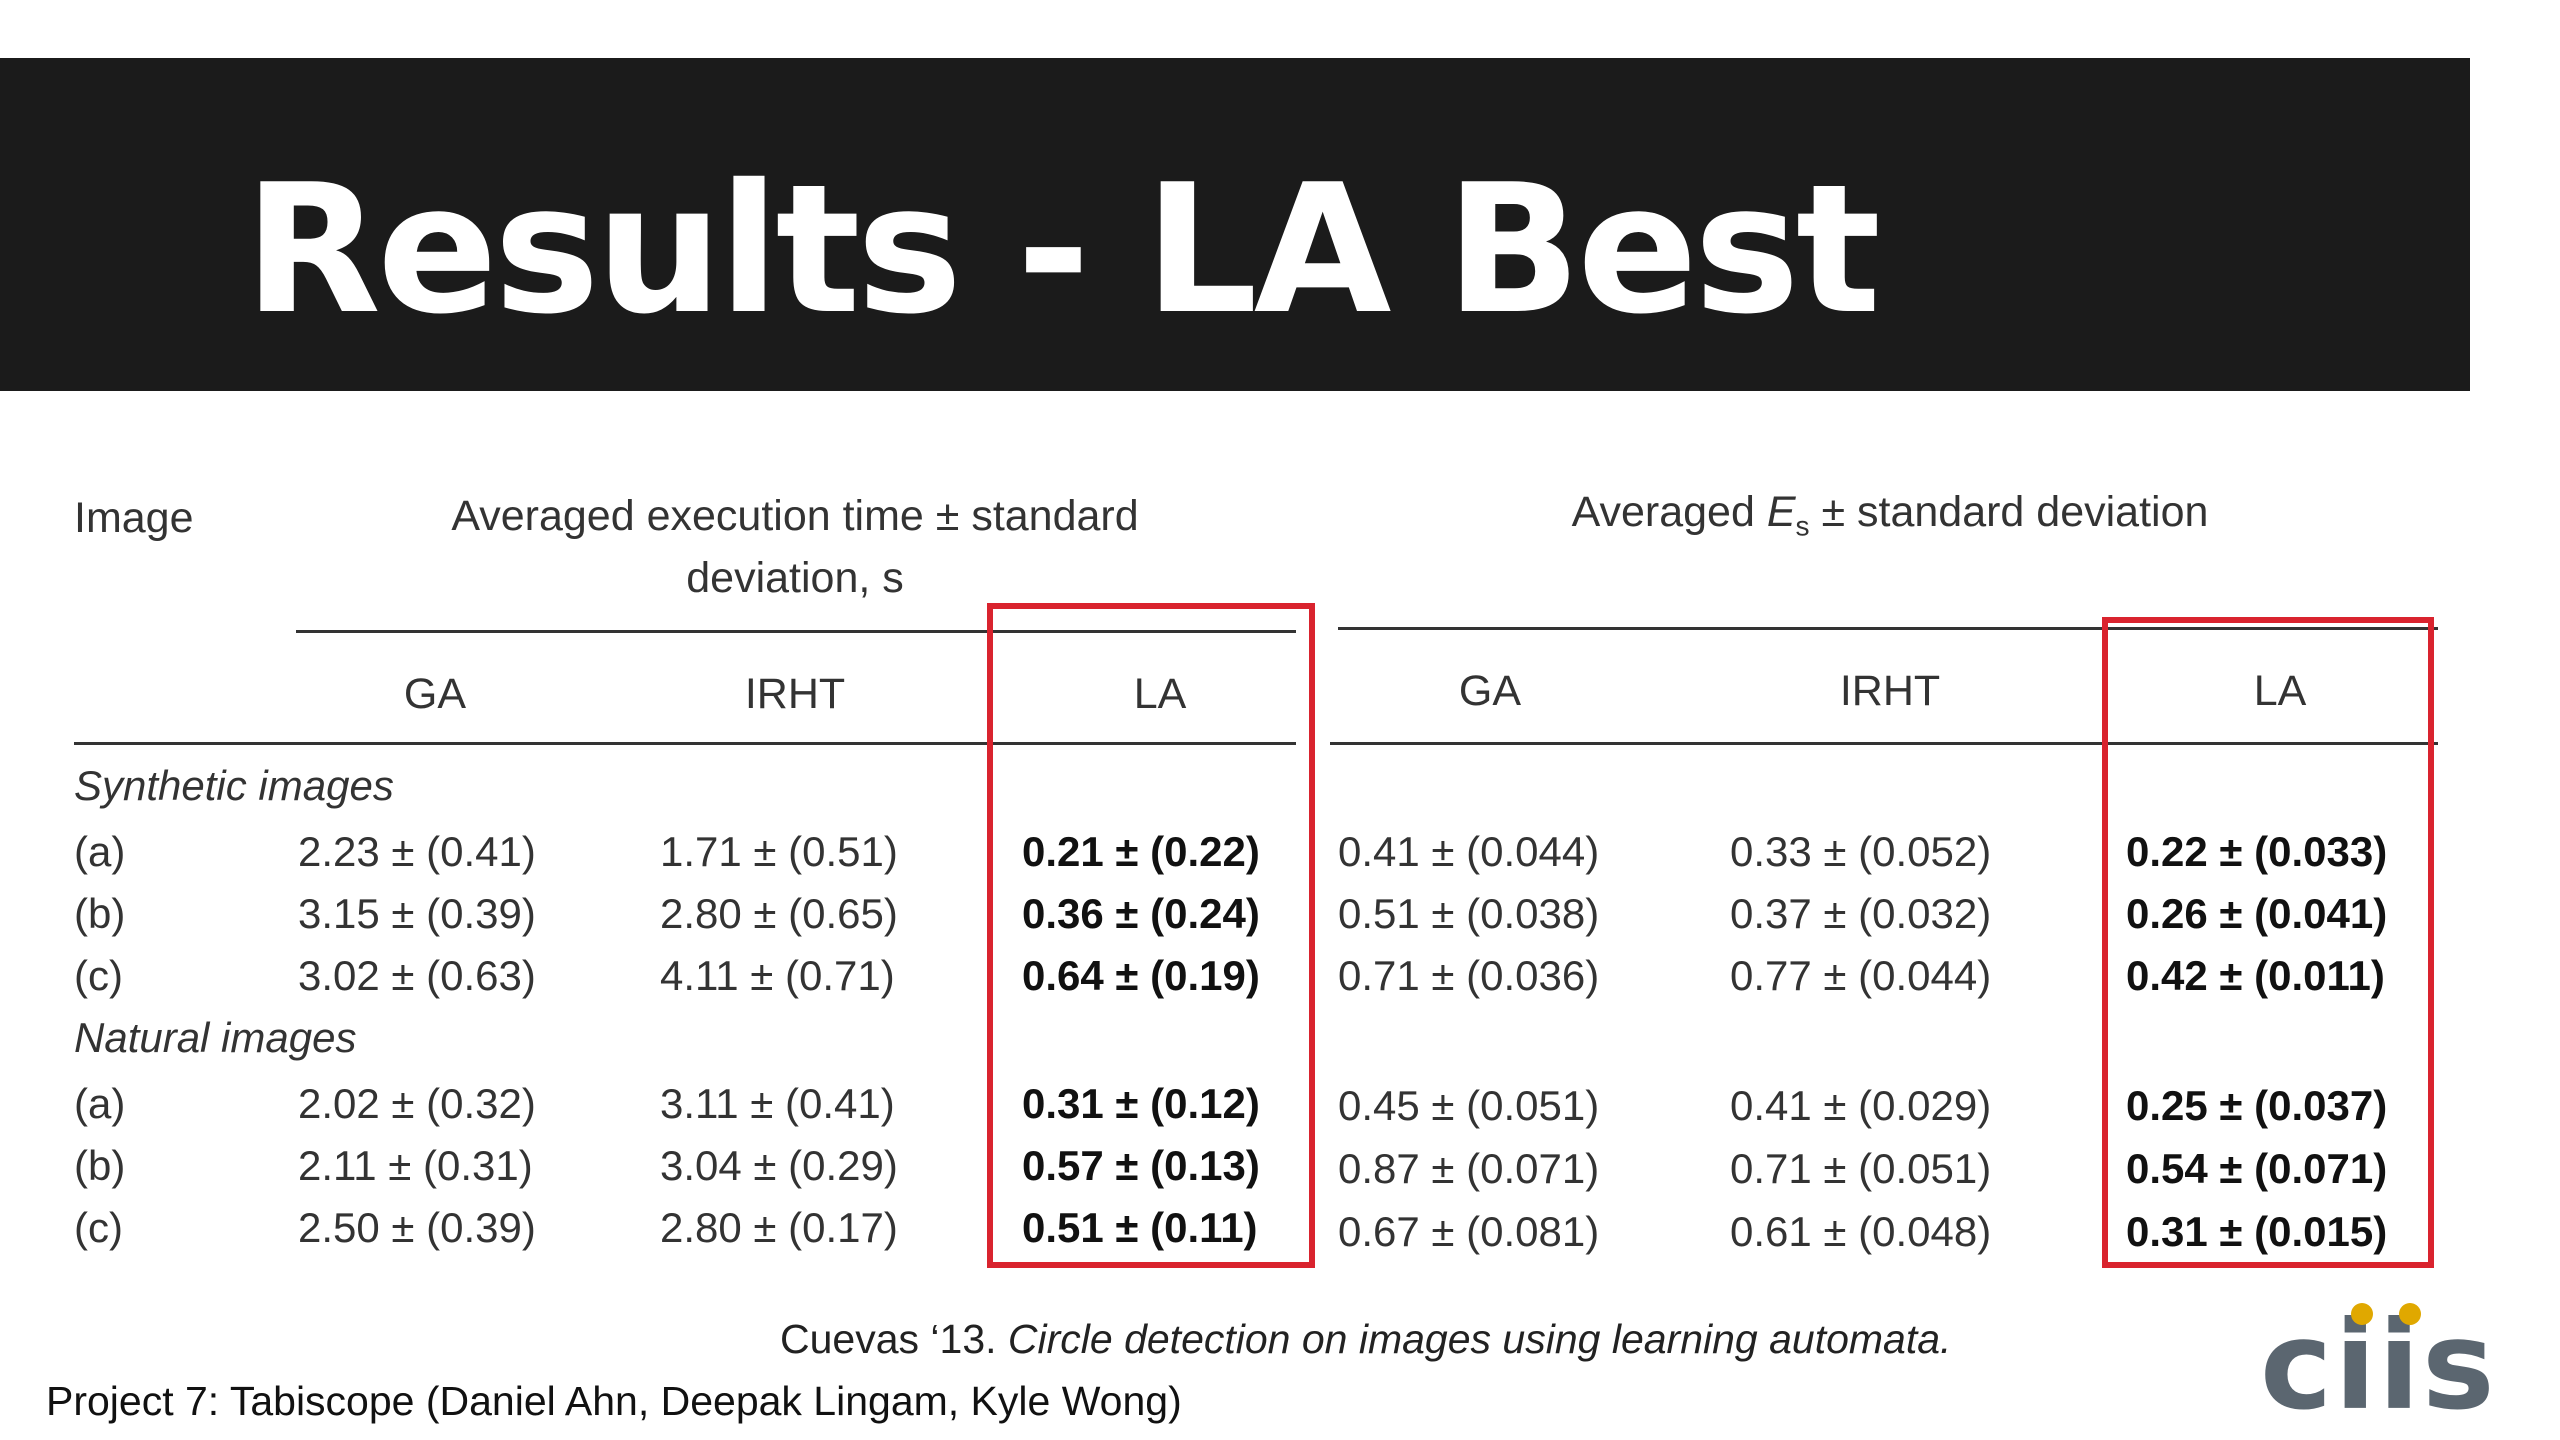 This screenshot has height=1440, width=2560. Describe the element at coordinates (2257, 913) in the screenshot. I see `table-cell-highlight: 0.26 ± (0.041)` at that location.